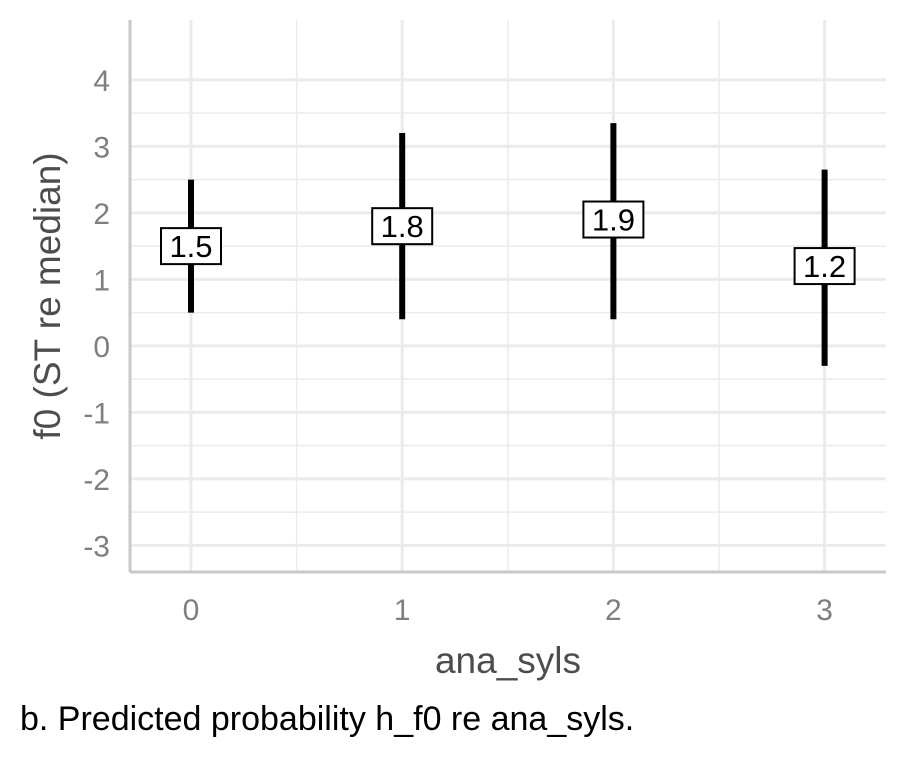  I want to click on data-label: 1.5, so click(190, 246).